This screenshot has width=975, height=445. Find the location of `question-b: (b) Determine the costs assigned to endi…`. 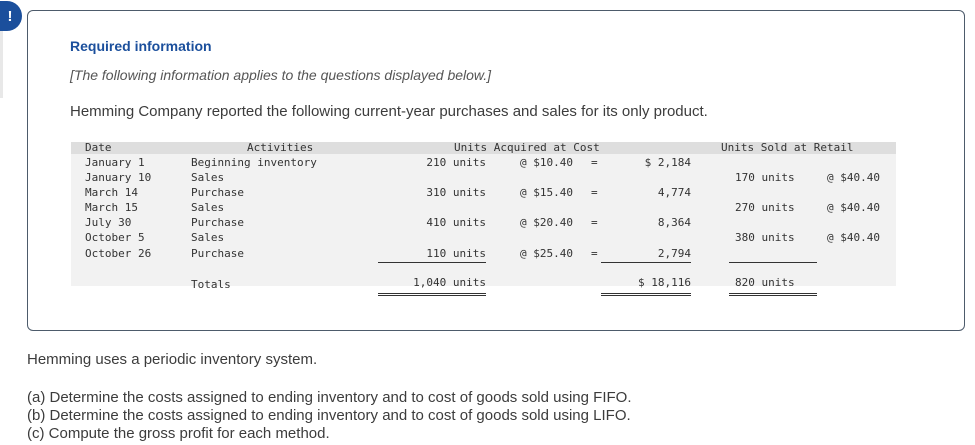

question-b: (b) Determine the costs assigned to endi… is located at coordinates (329, 415).